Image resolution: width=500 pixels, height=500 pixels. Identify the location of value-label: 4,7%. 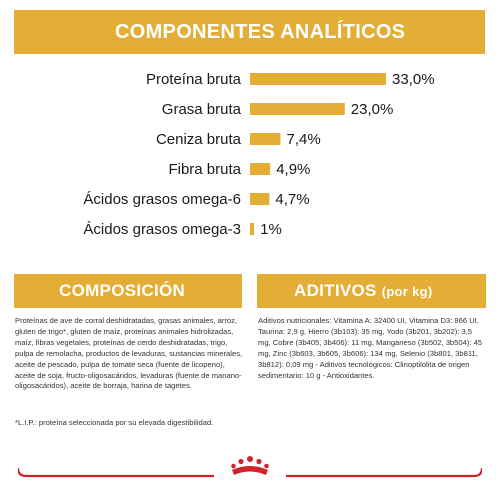
(292, 199).